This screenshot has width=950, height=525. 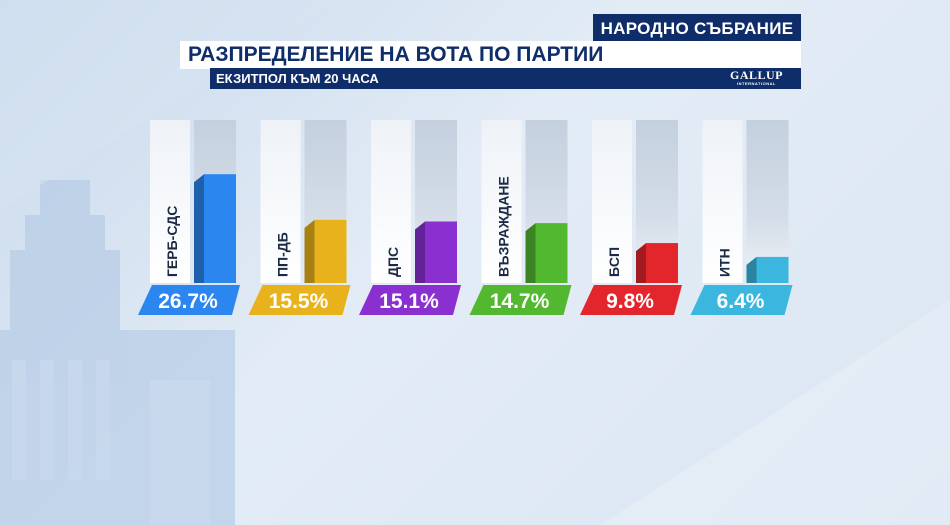 What do you see at coordinates (283, 254) in the screenshot?
I see `category-label: ПП-ДБ` at bounding box center [283, 254].